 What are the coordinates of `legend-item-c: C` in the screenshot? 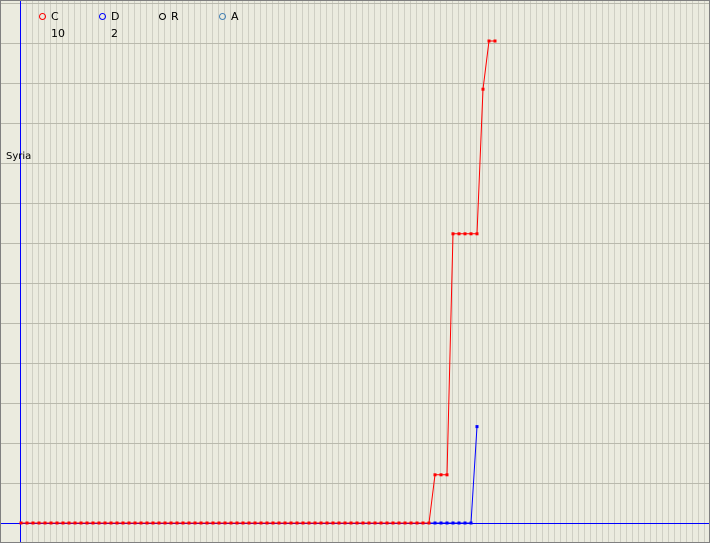 It's located at (49, 16).